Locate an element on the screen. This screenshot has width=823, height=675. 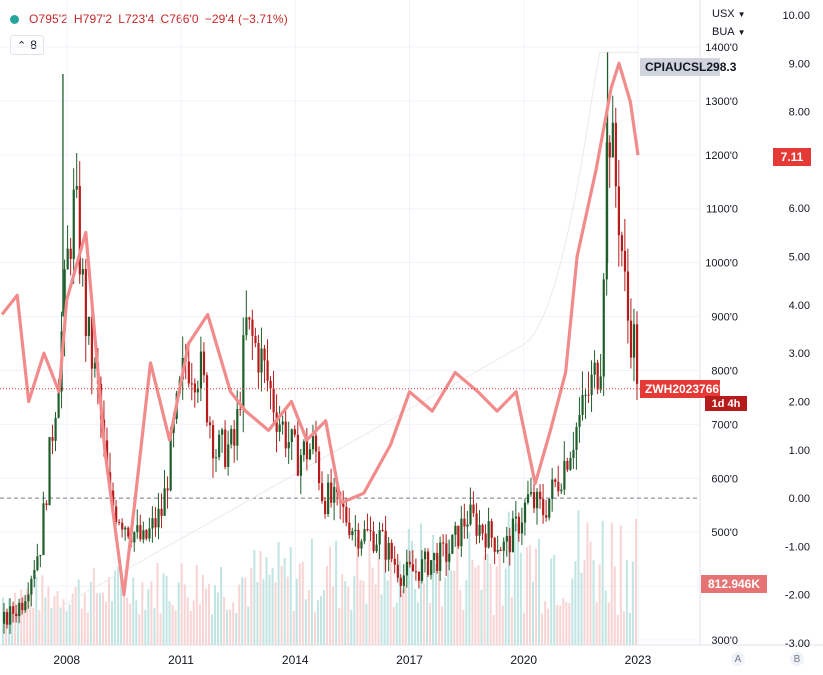
auto-scale-button: A is located at coordinates (738, 659).